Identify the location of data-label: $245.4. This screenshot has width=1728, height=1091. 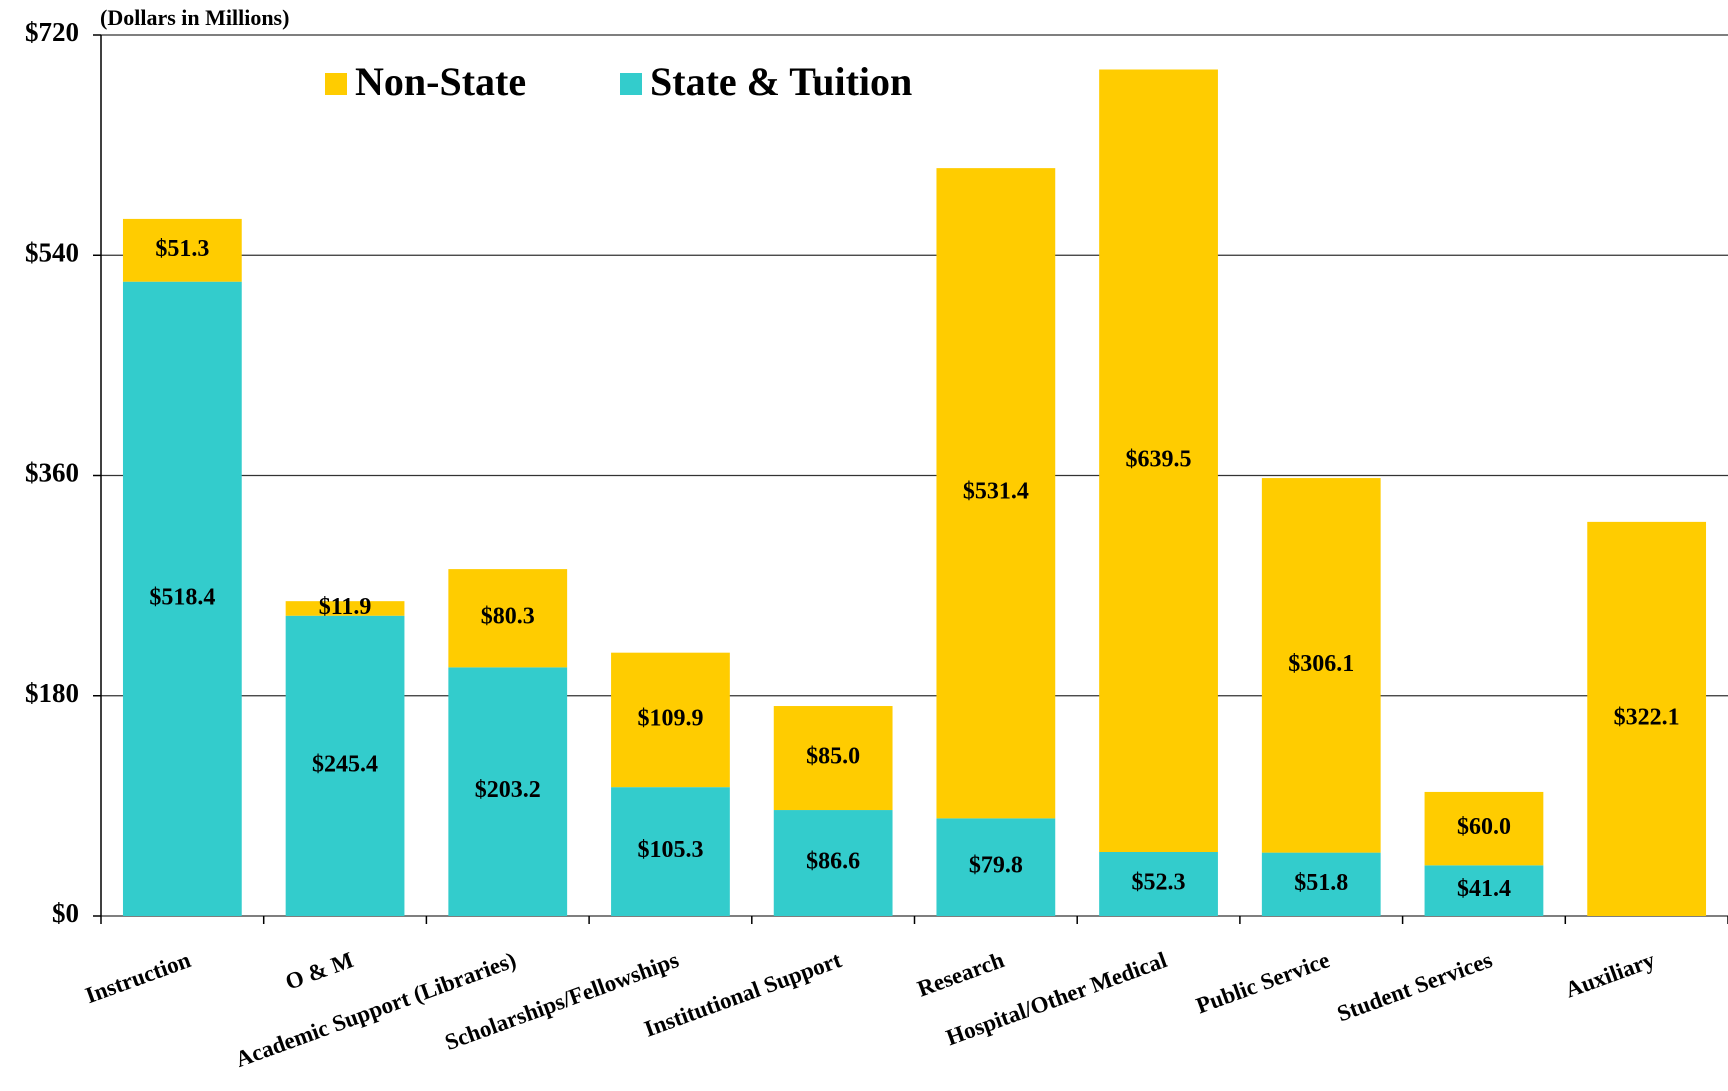
(345, 764).